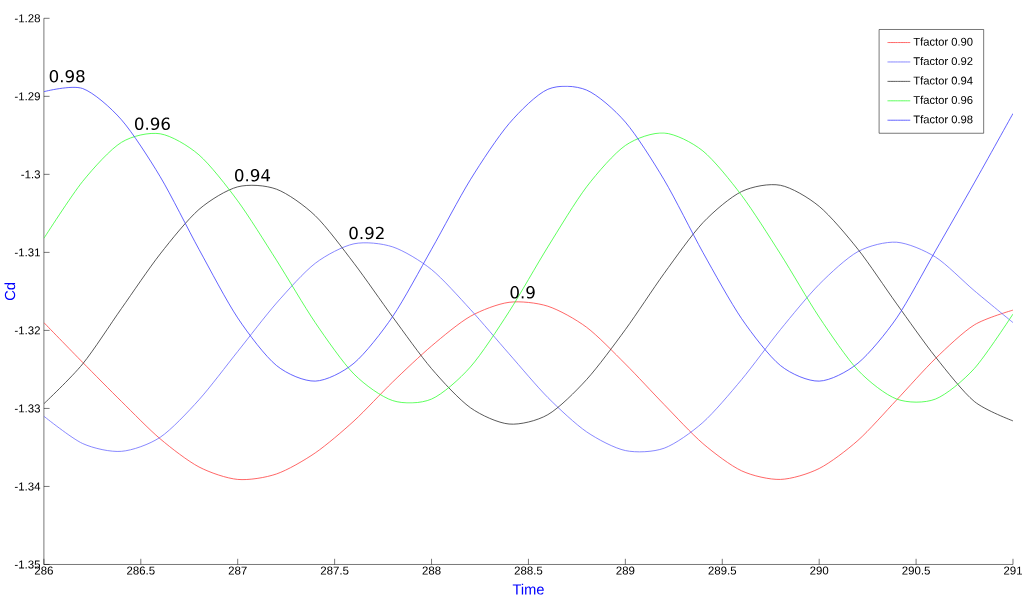 Image resolution: width=1027 pixels, height=599 pixels. I want to click on y-tick-label: -1.34, so click(27, 486).